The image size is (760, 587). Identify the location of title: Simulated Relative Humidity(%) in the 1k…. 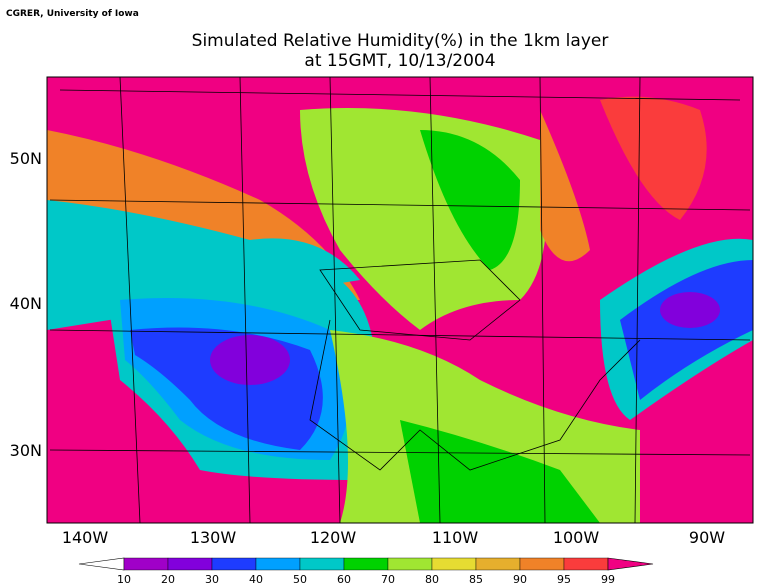
(400, 41).